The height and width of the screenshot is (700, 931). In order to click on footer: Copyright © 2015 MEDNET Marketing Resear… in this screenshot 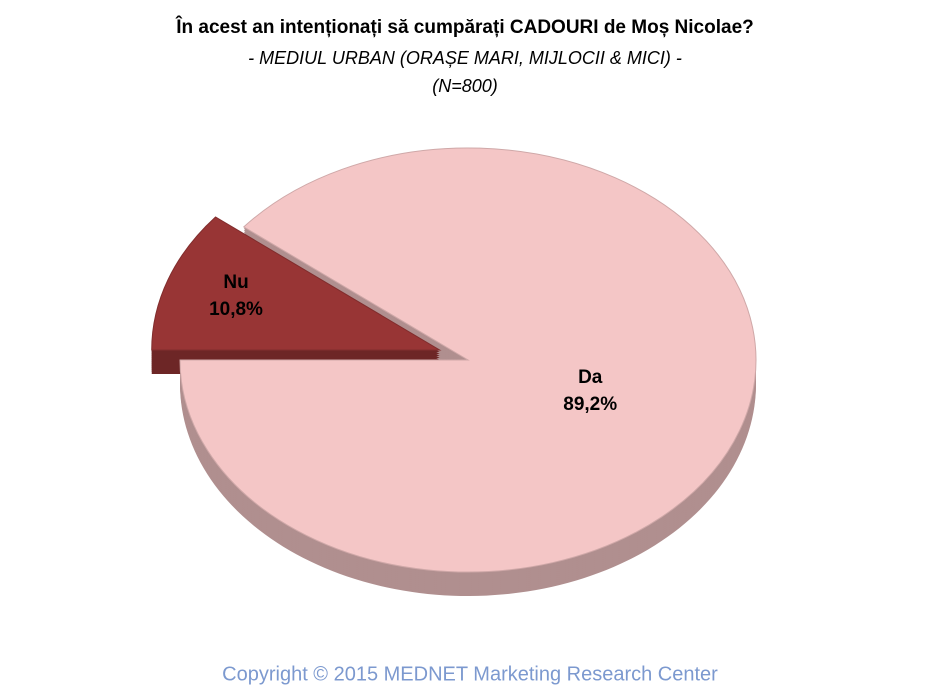, I will do `click(470, 674)`.